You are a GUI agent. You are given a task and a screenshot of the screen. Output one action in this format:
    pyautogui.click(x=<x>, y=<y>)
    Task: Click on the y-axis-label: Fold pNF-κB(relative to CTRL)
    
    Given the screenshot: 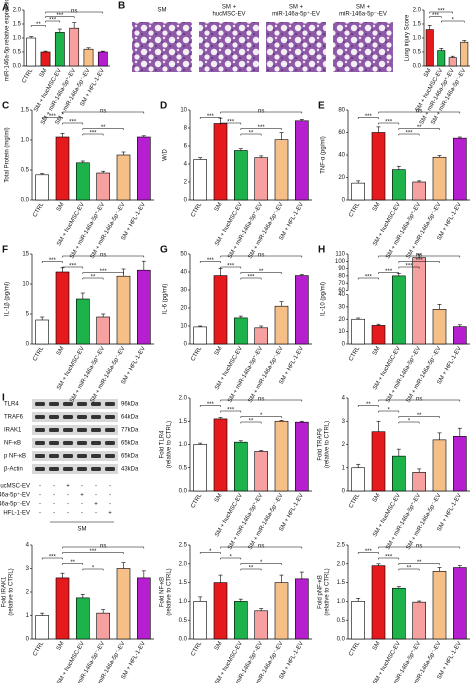 What is the action you would take?
    pyautogui.click(x=323, y=591)
    